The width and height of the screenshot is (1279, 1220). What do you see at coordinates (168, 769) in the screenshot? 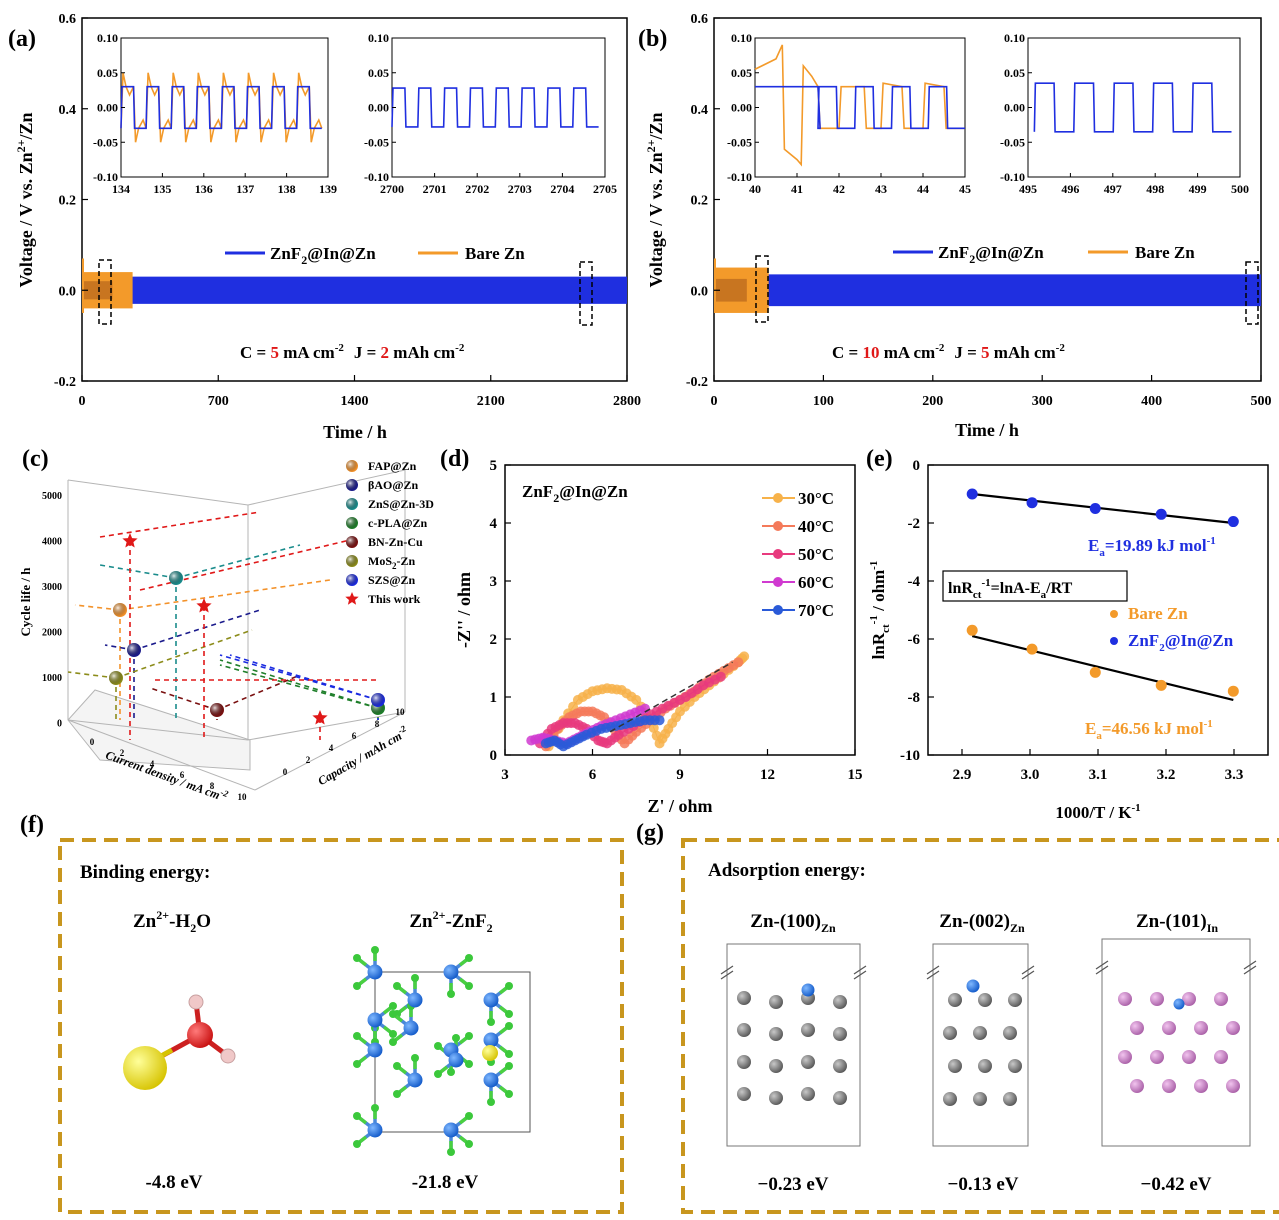
I see `panel-c-xticks: 0 2 4 6 8 10` at bounding box center [168, 769].